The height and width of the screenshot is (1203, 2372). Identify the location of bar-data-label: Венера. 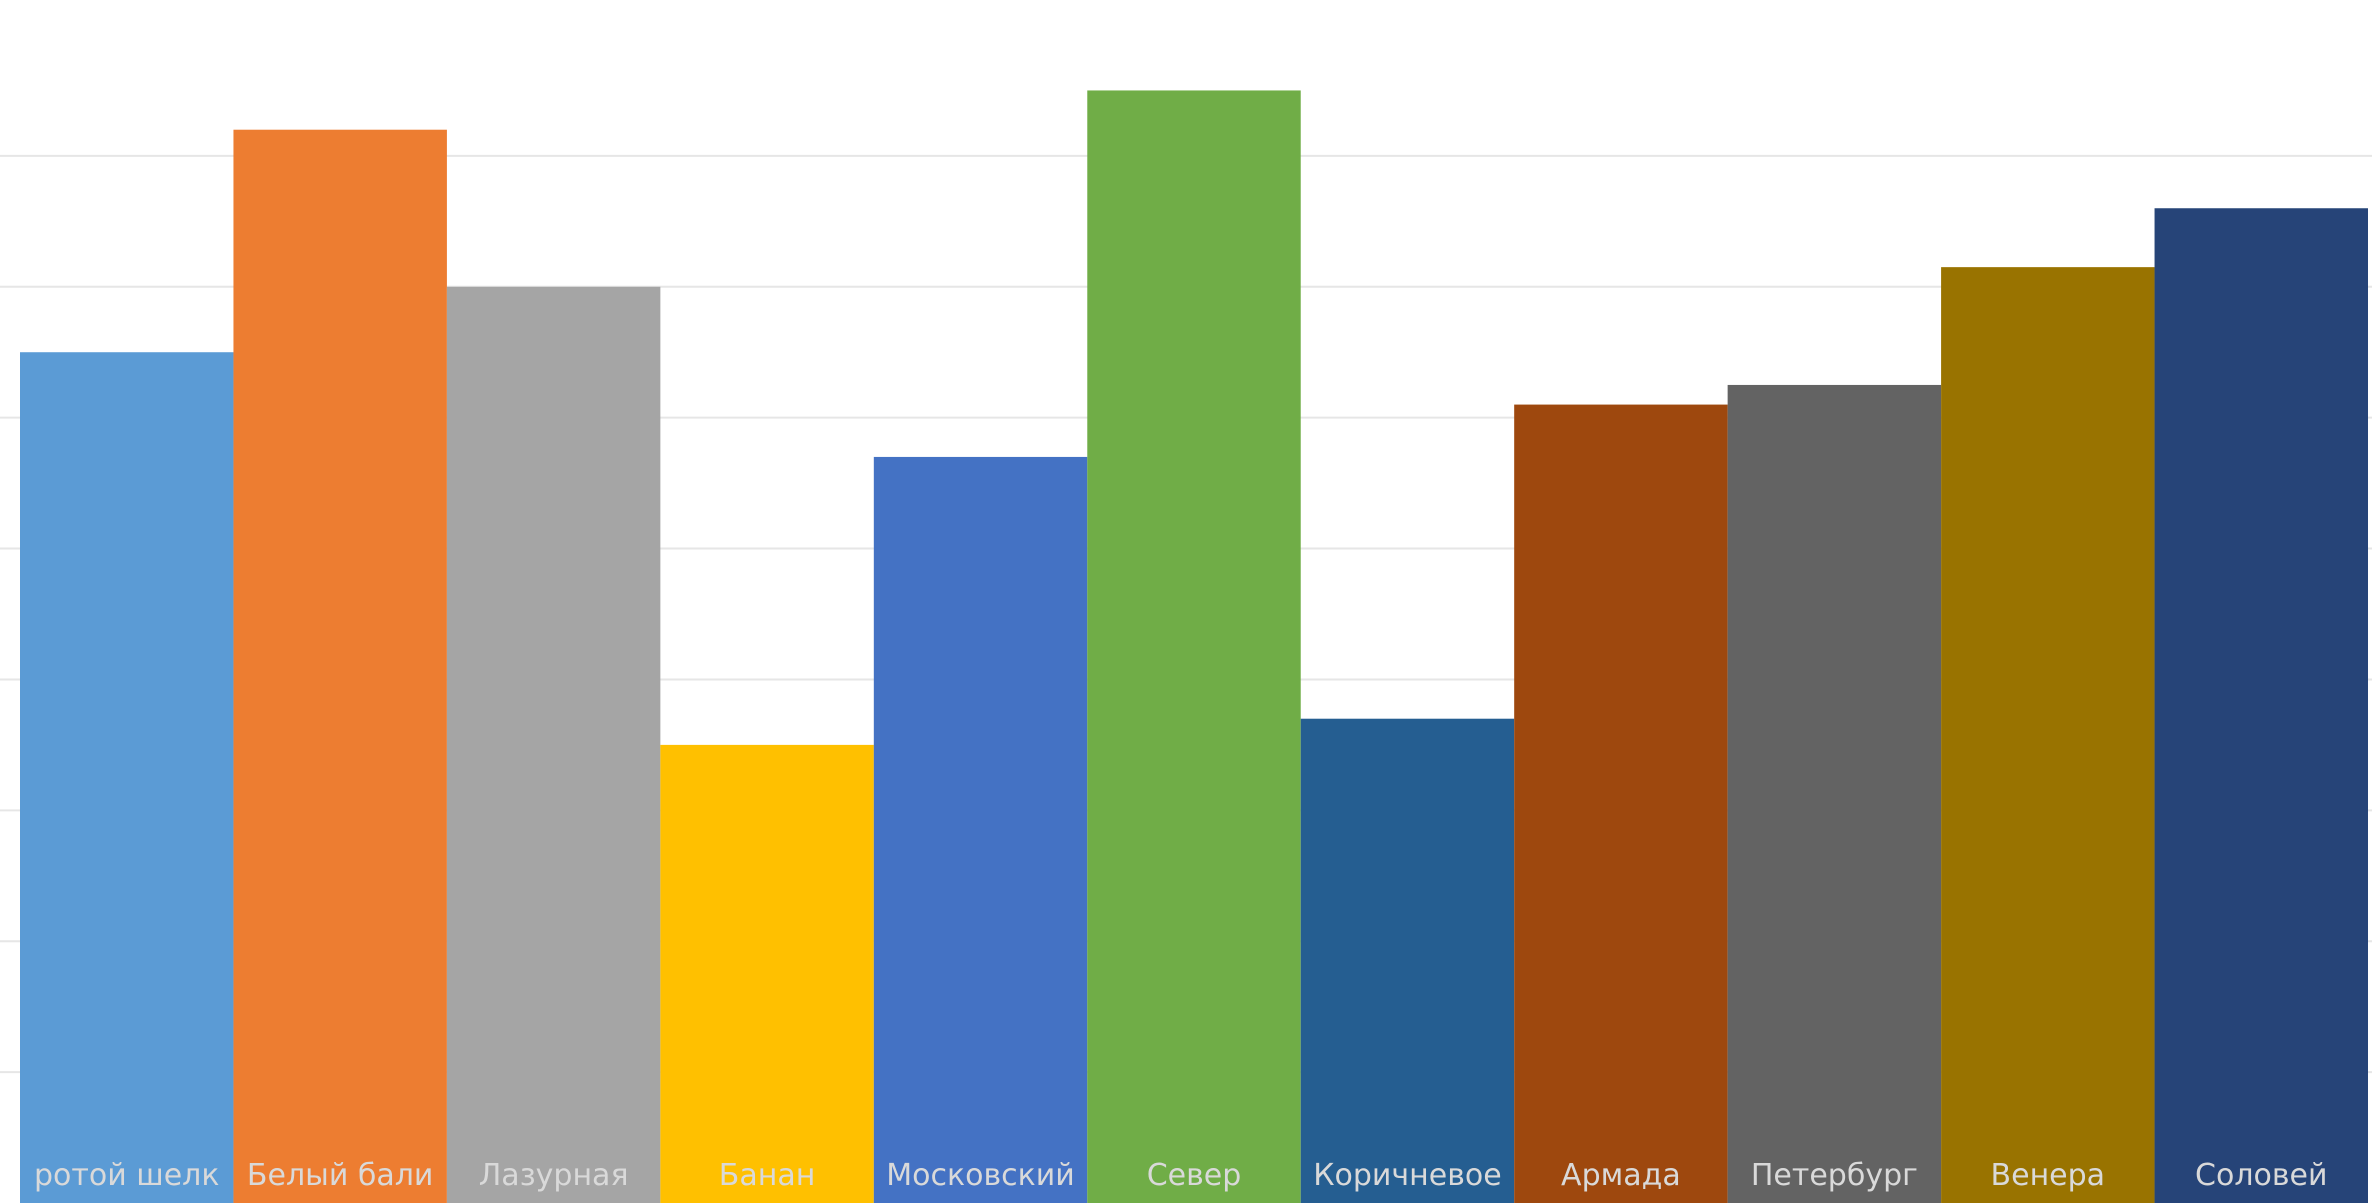
(2048, 1175).